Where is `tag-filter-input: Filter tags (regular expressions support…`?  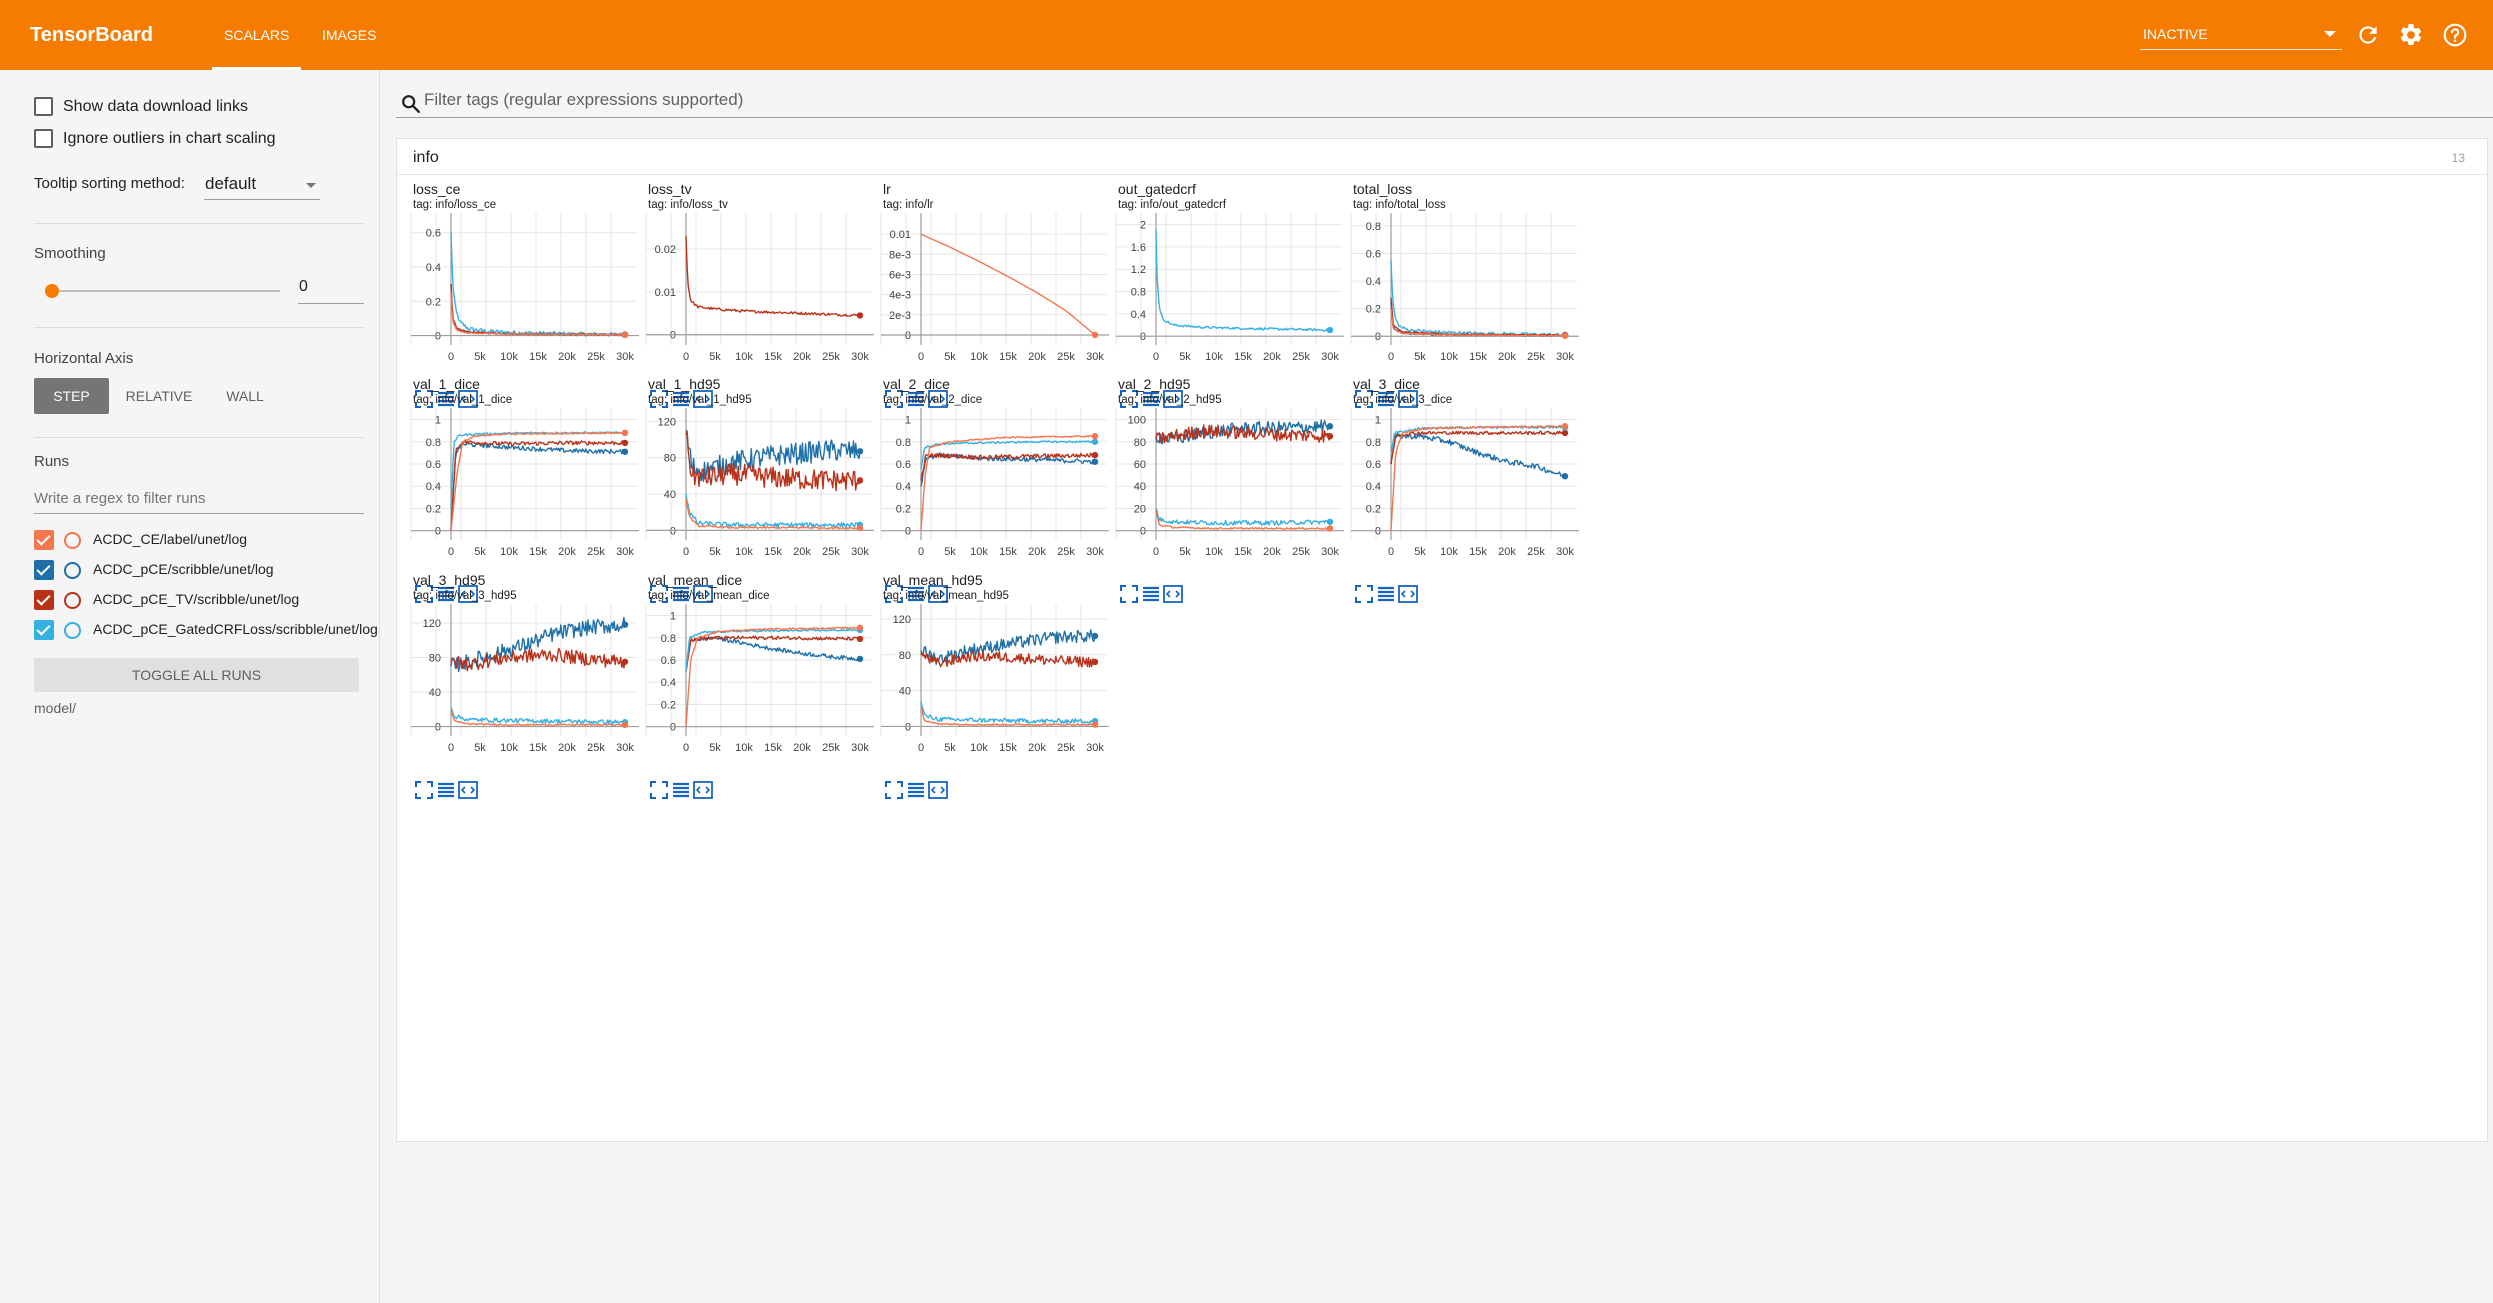
tag-filter-input: Filter tags (regular expressions support… is located at coordinates (1444, 103).